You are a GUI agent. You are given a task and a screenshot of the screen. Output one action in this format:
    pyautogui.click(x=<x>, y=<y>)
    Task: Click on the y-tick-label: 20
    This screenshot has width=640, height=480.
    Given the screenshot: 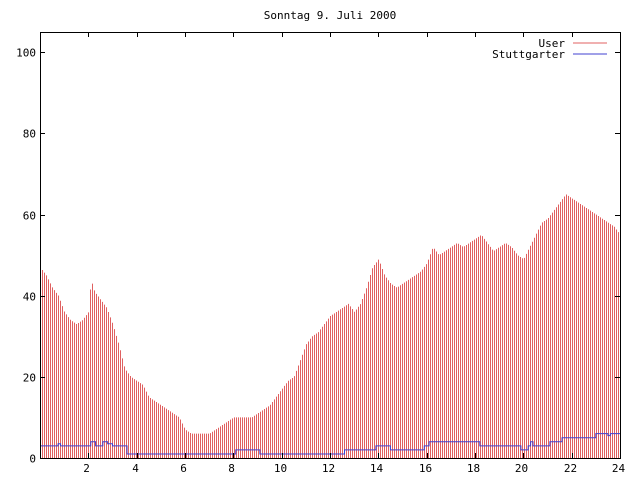 What is the action you would take?
    pyautogui.click(x=29, y=378)
    